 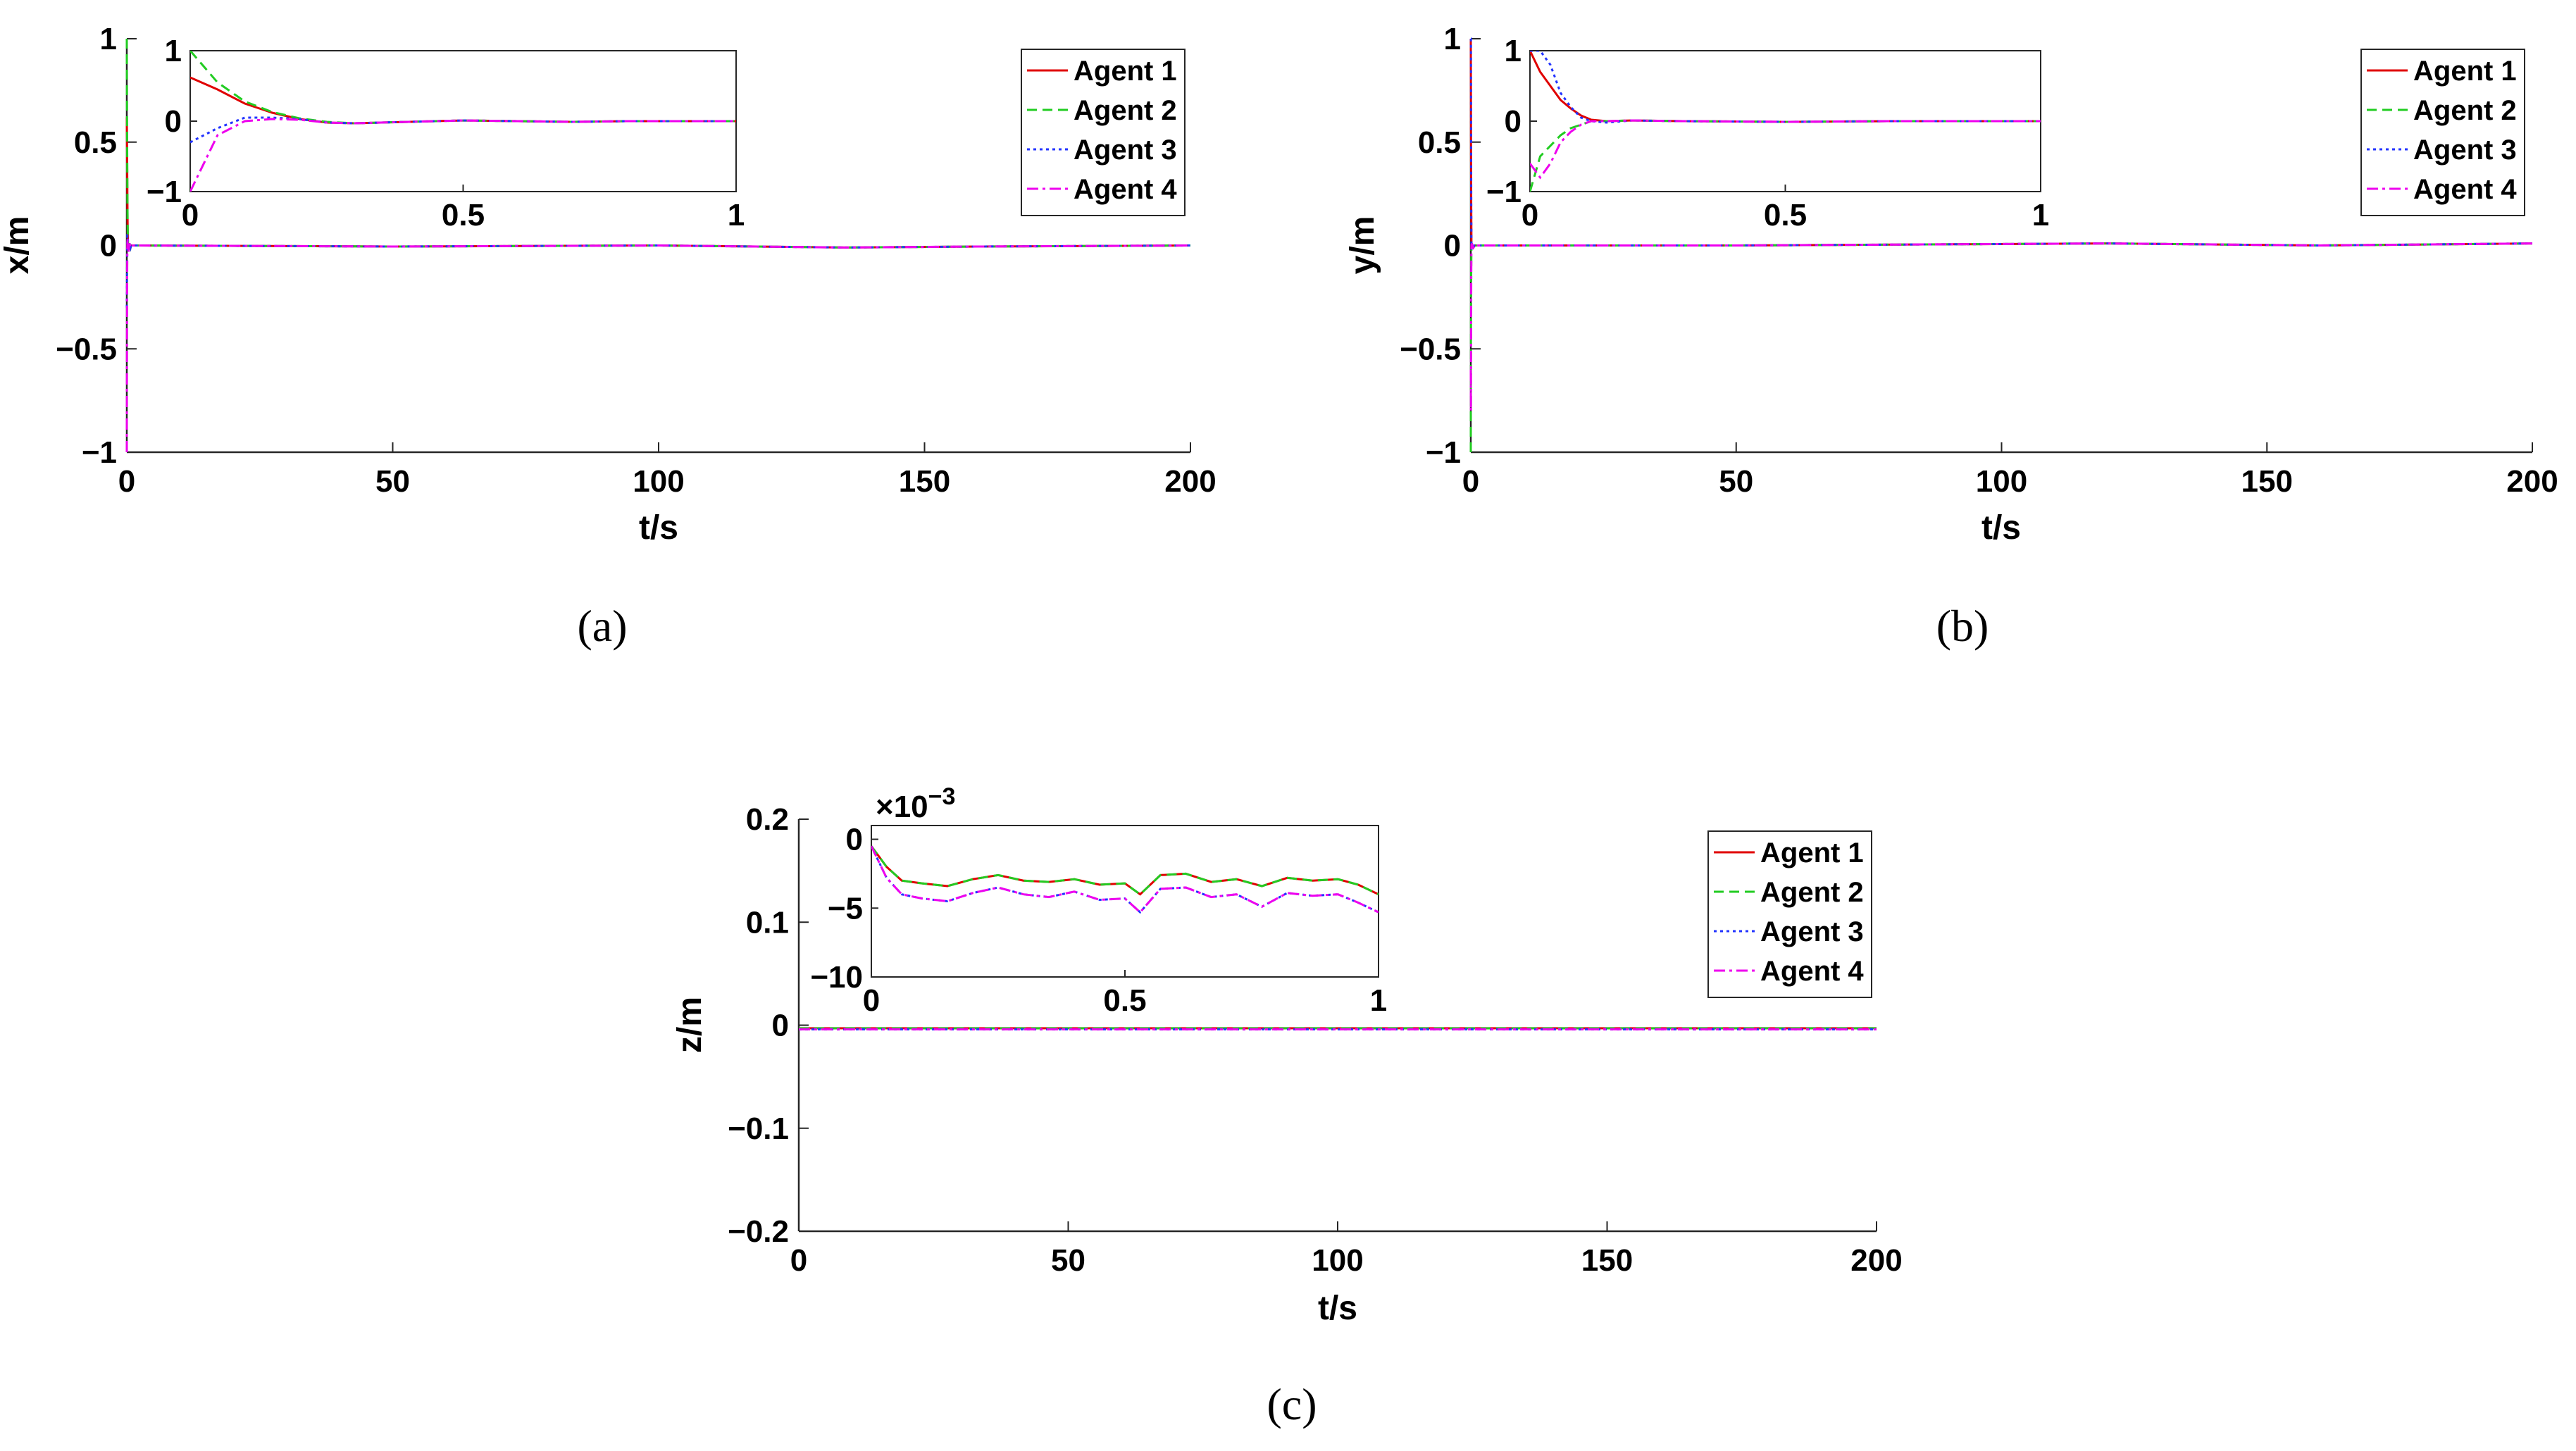 I want to click on y-axis-label: y/m, so click(x=1362, y=246).